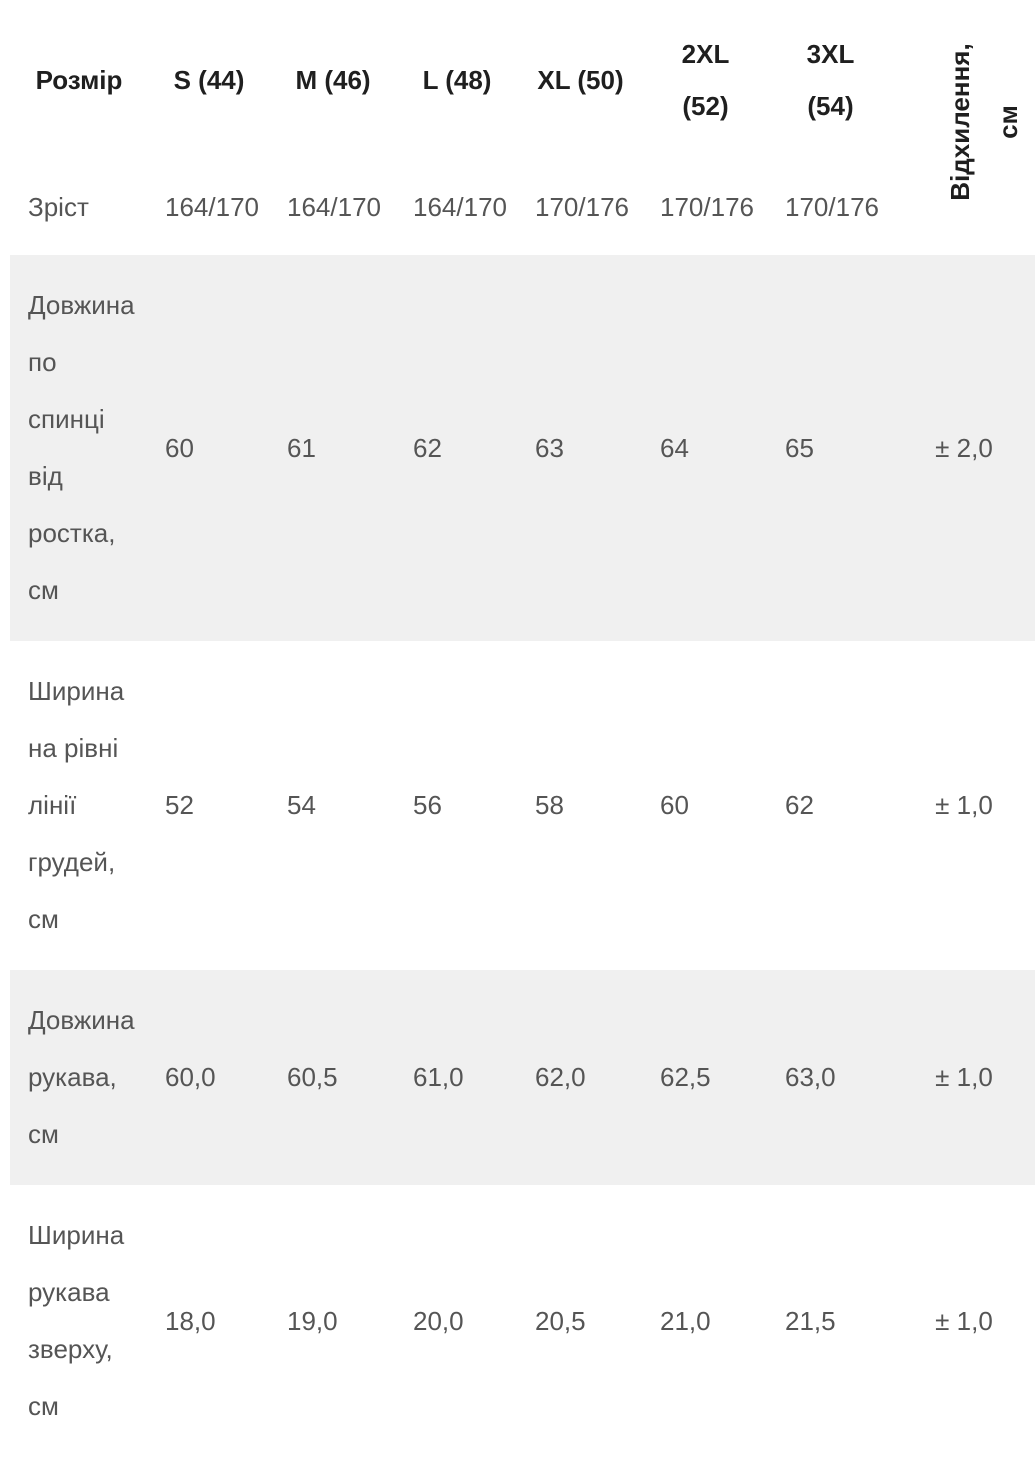 The width and height of the screenshot is (1035, 1457). Describe the element at coordinates (312, 1320) in the screenshot. I see `table-cell: 19,0` at that location.